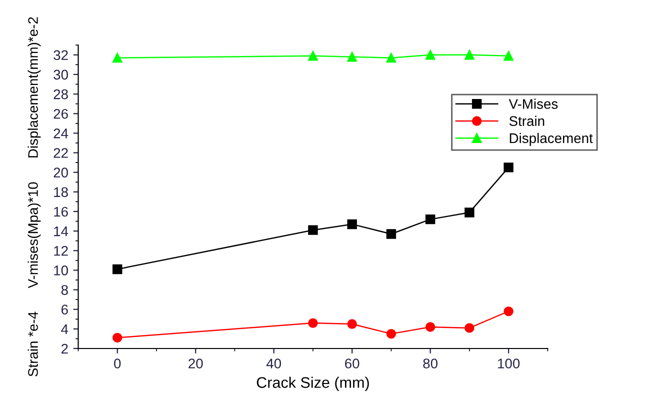 The height and width of the screenshot is (410, 652). What do you see at coordinates (64, 349) in the screenshot?
I see `y-tick-label: 2` at bounding box center [64, 349].